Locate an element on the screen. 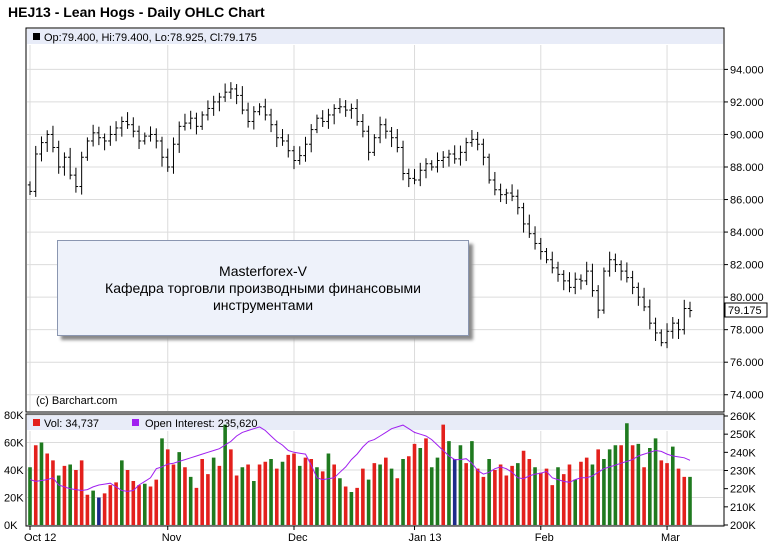 This screenshot has height=547, width=771. price-tick-label: 86.000 is located at coordinates (747, 201).